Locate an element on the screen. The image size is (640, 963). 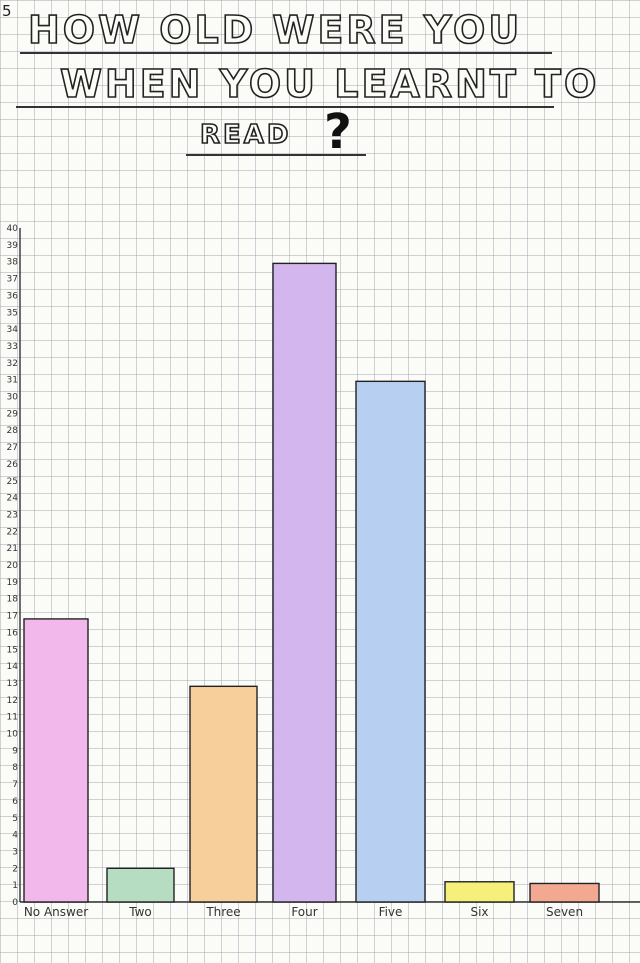
y-tick-label: 3 is located at coordinates (15, 852).